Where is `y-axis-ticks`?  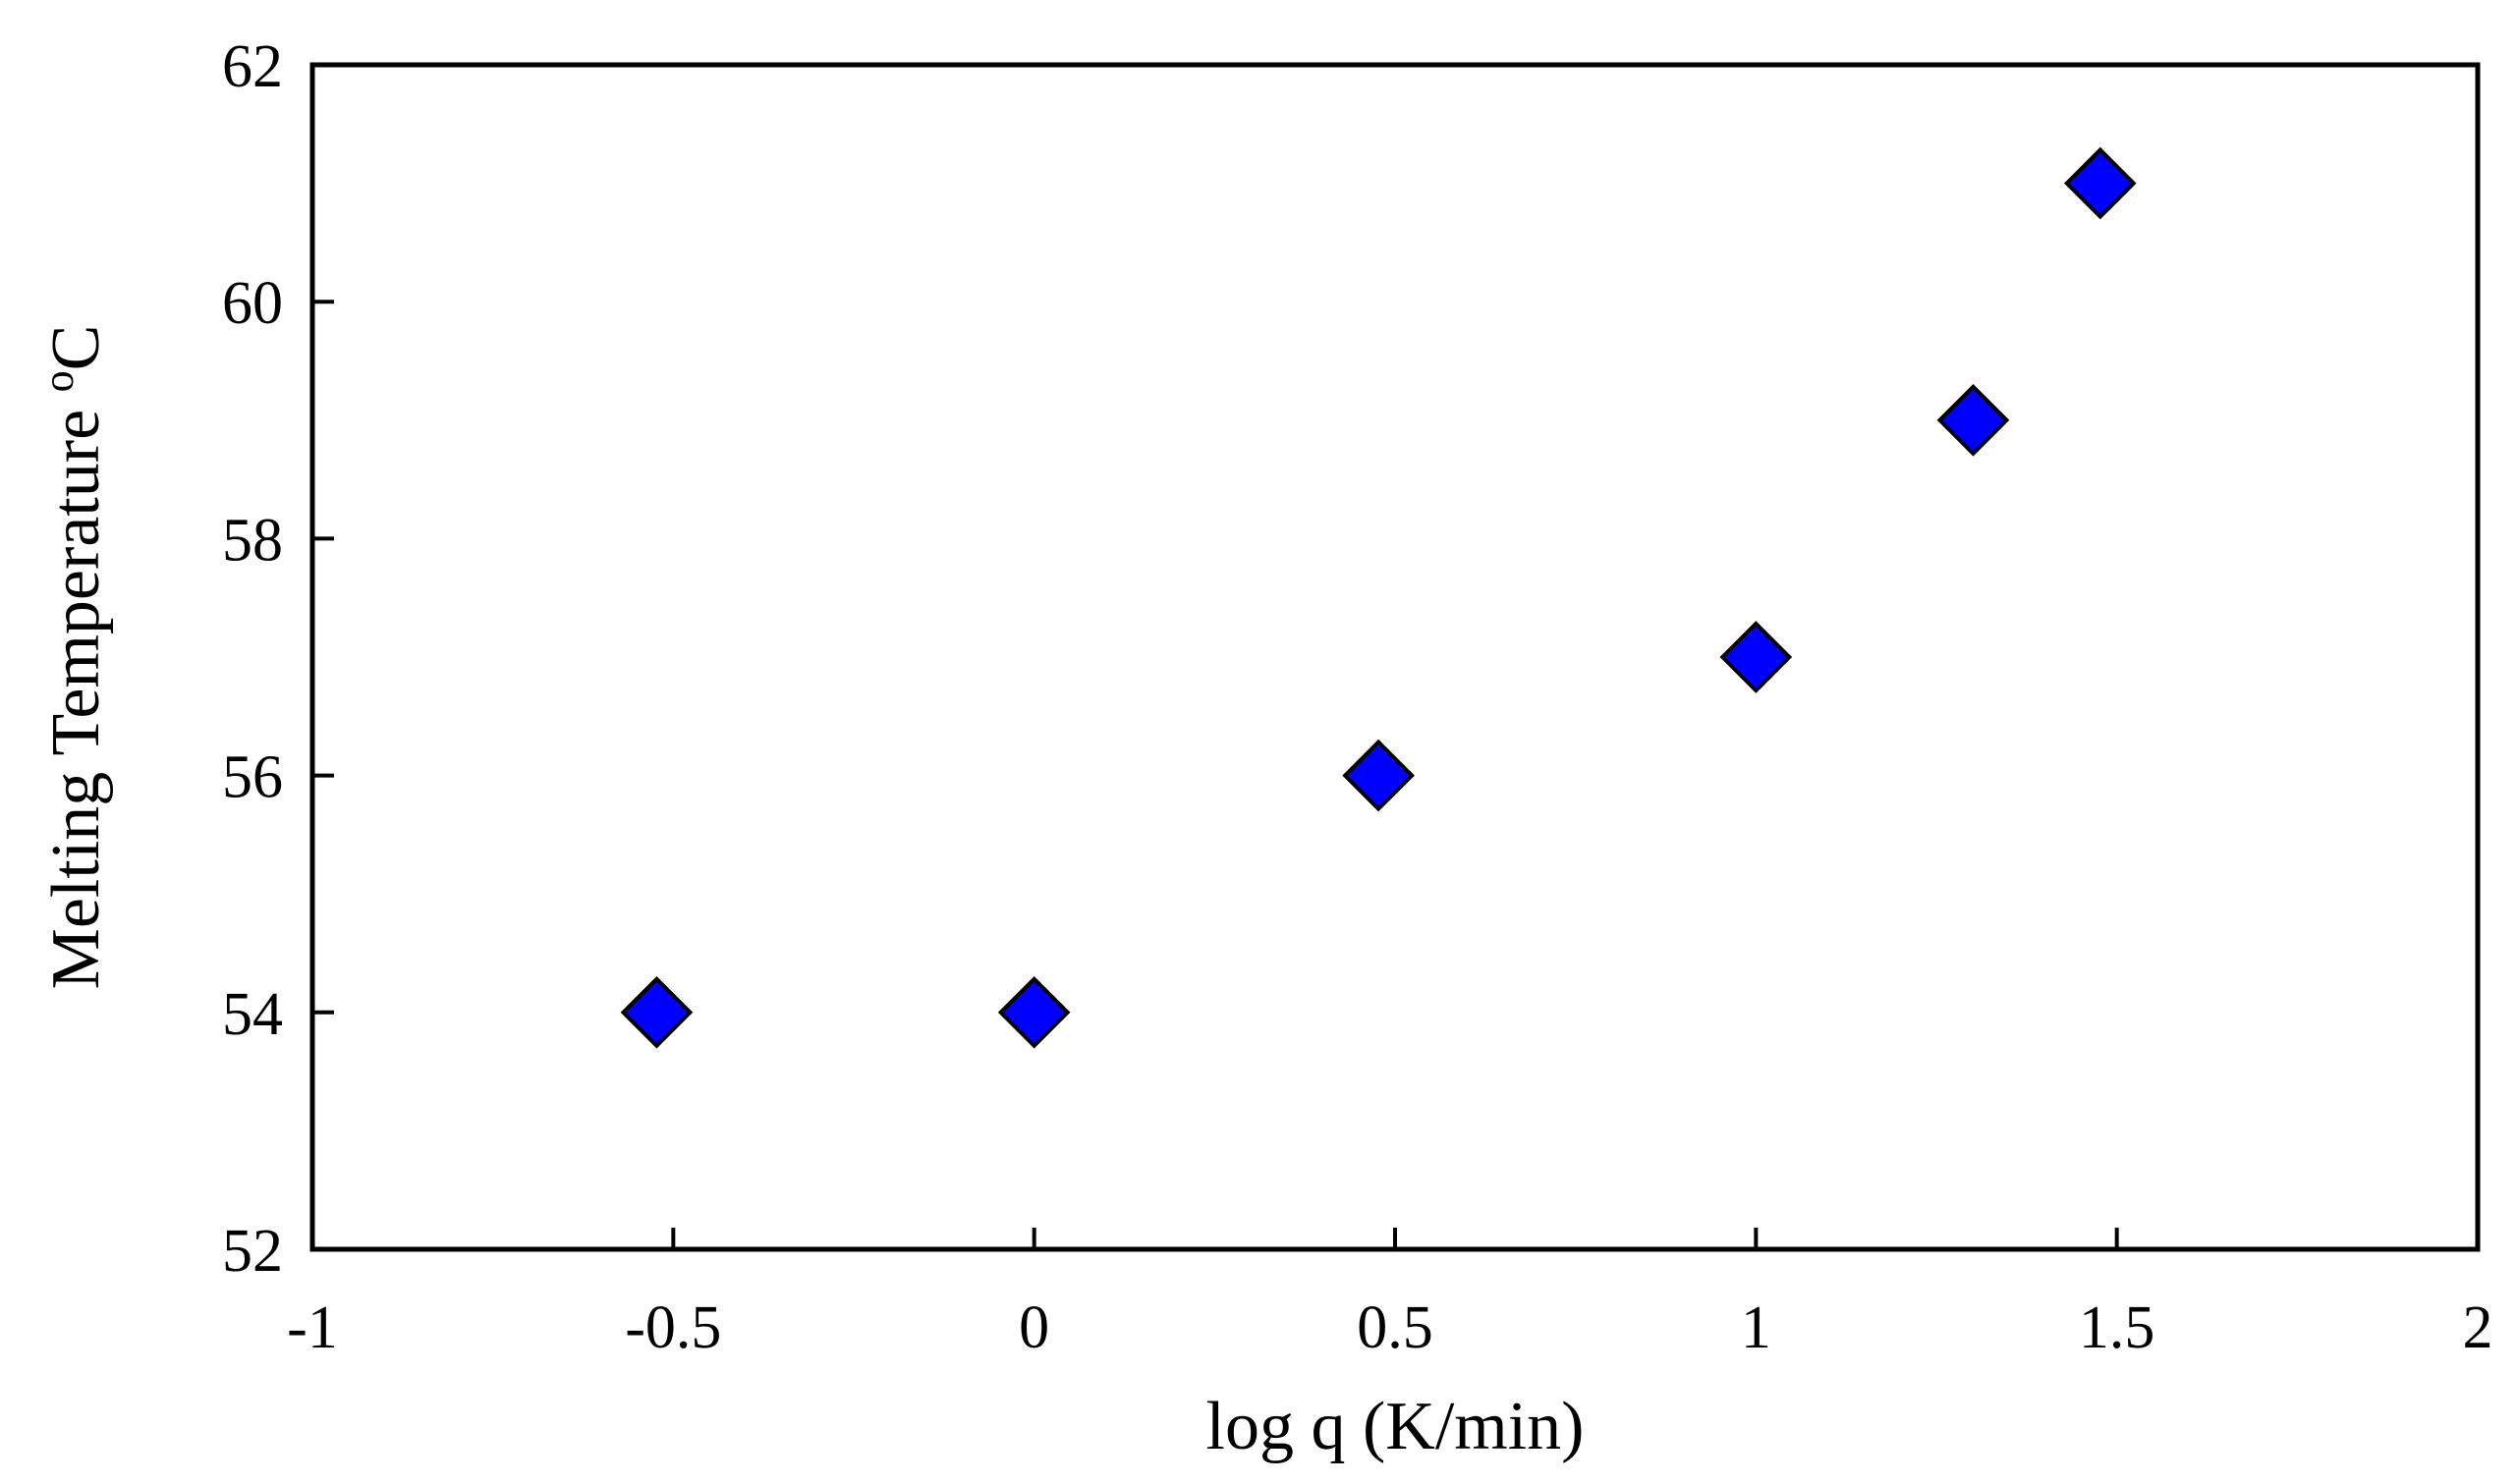
y-axis-ticks is located at coordinates (323, 657).